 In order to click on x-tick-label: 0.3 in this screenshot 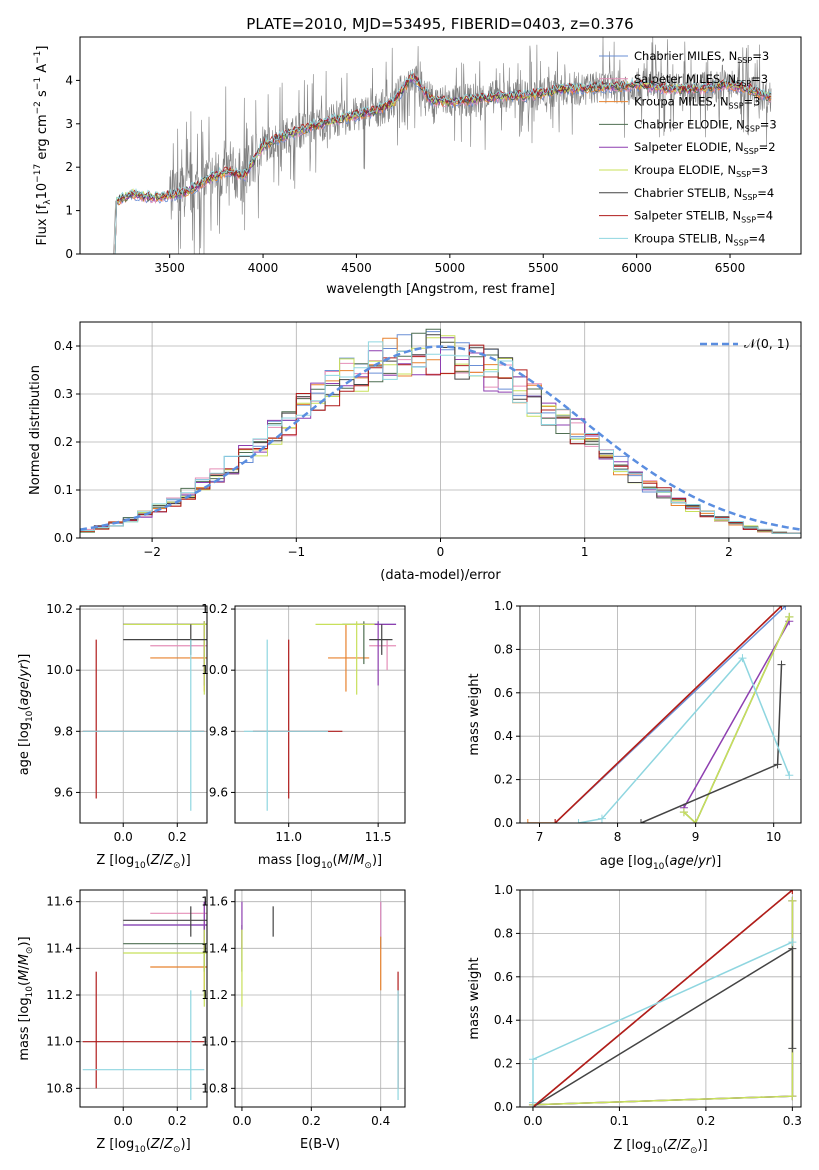, I will do `click(792, 1121)`.